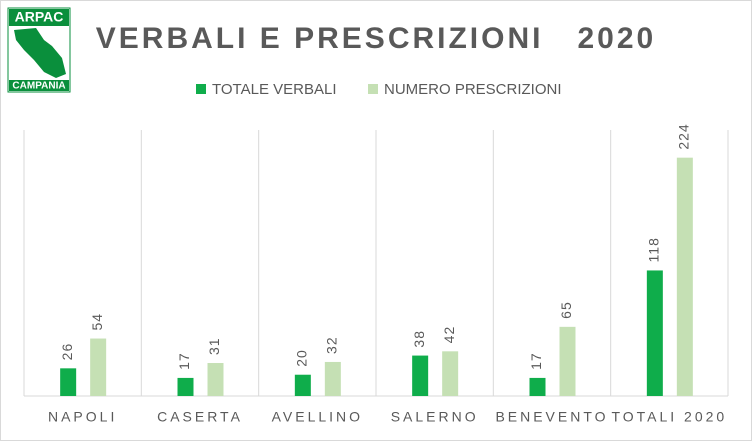  I want to click on logo-bottom: CAMPANIA, so click(38, 86).